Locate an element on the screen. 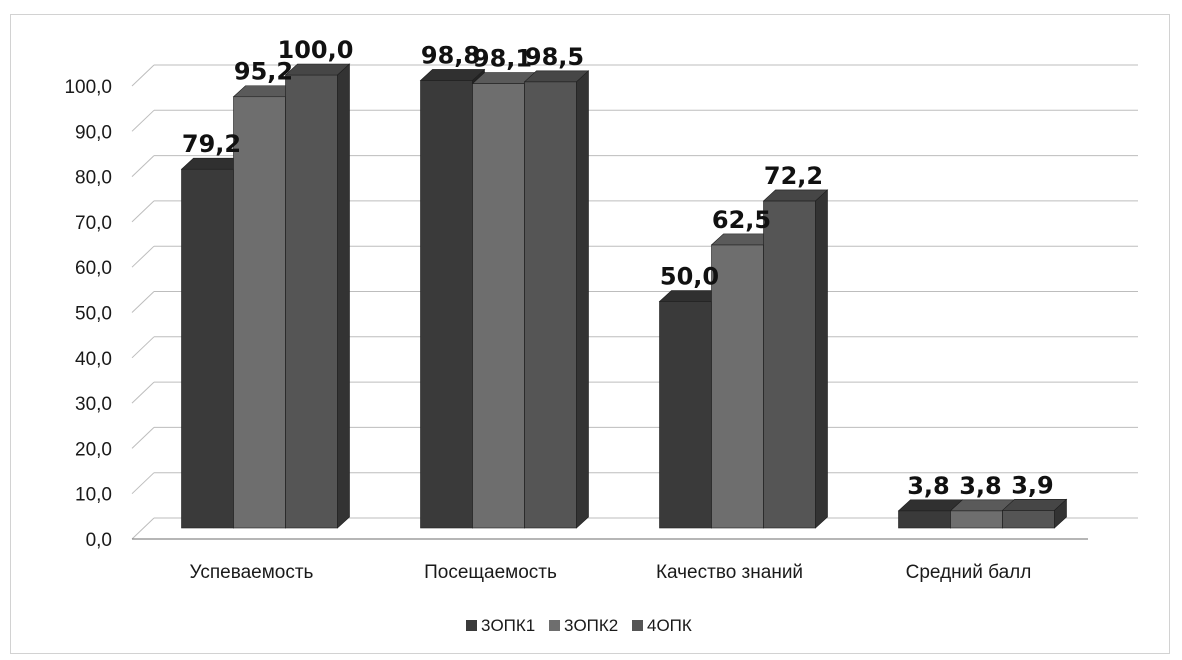  x-tick-label: Успеваемость is located at coordinates (252, 572).